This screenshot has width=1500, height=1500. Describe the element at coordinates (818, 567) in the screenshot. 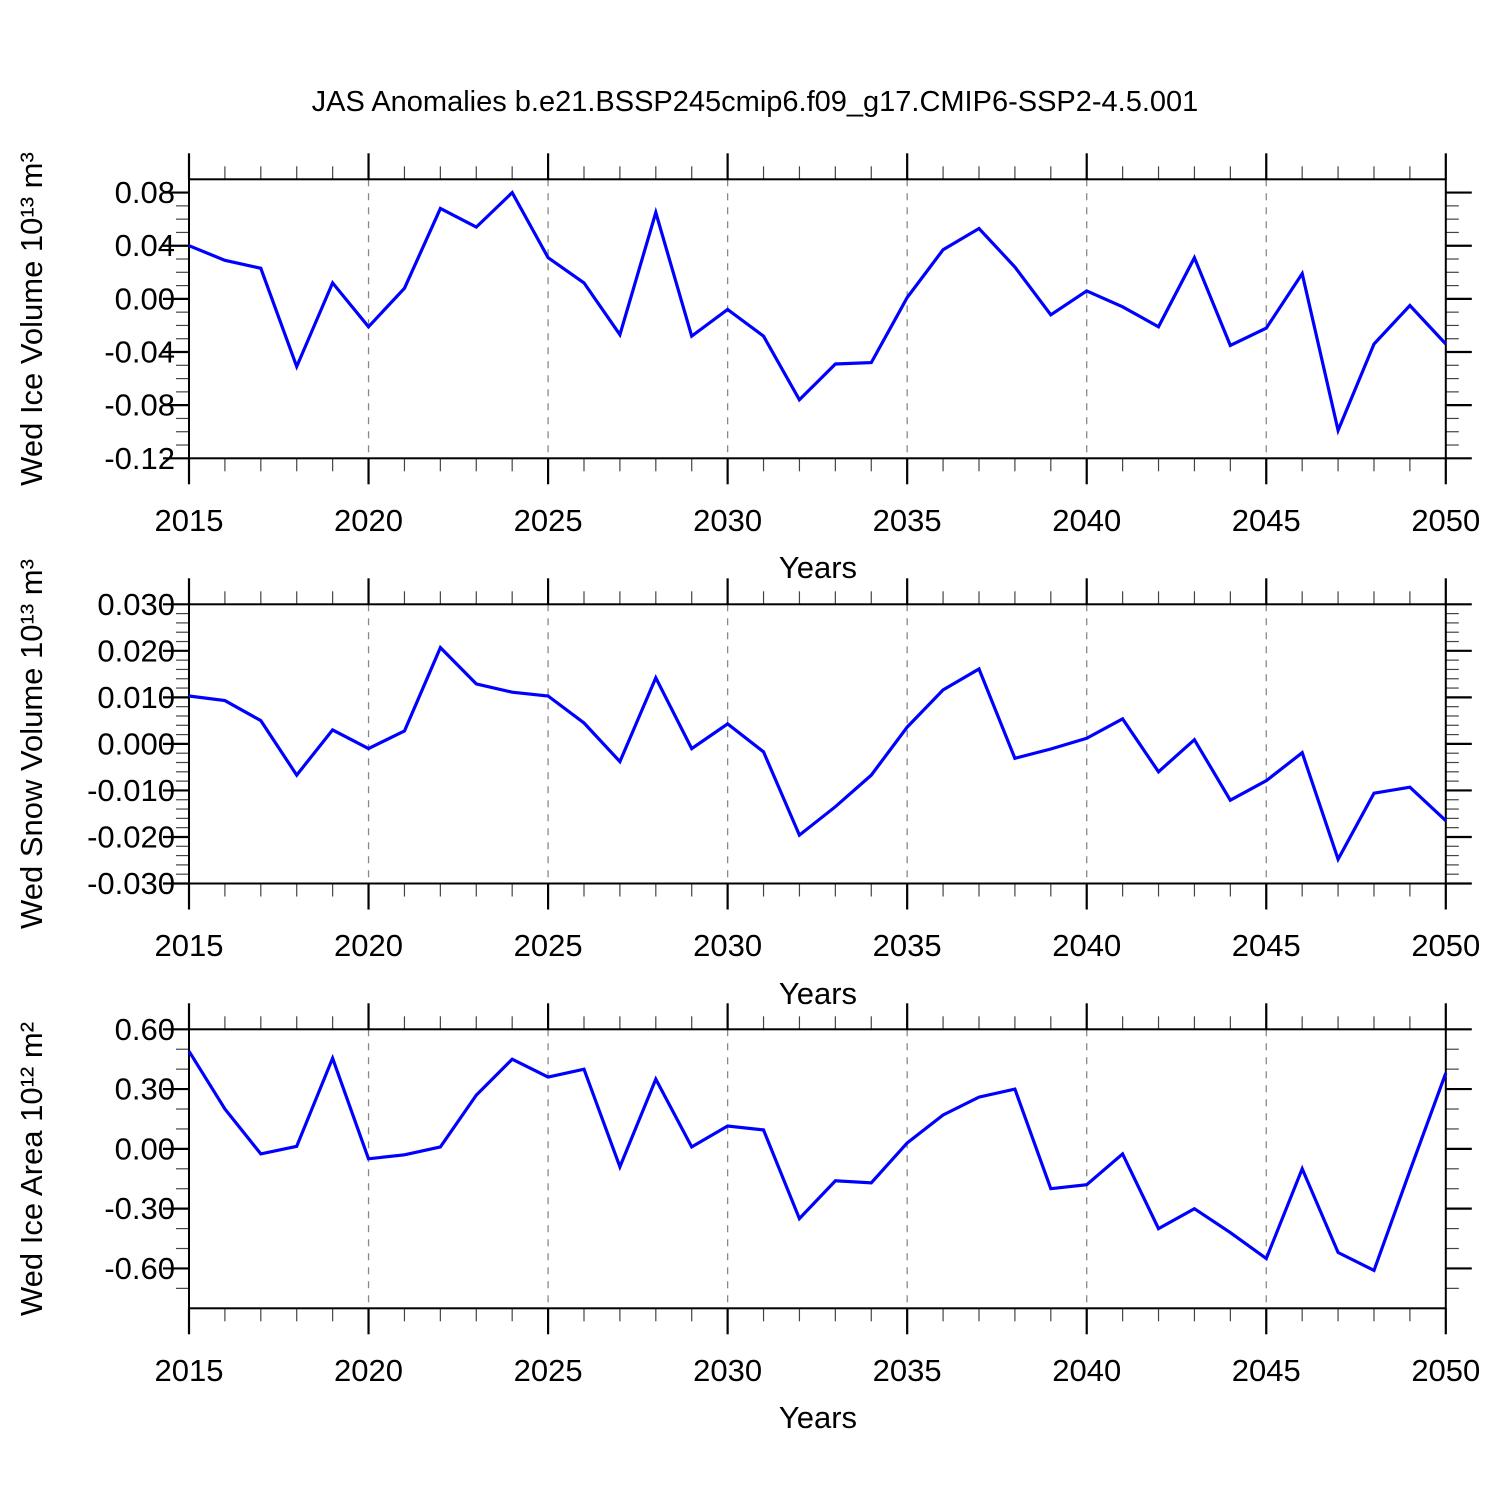

I see `panel1-x-axis-label: Years` at that location.